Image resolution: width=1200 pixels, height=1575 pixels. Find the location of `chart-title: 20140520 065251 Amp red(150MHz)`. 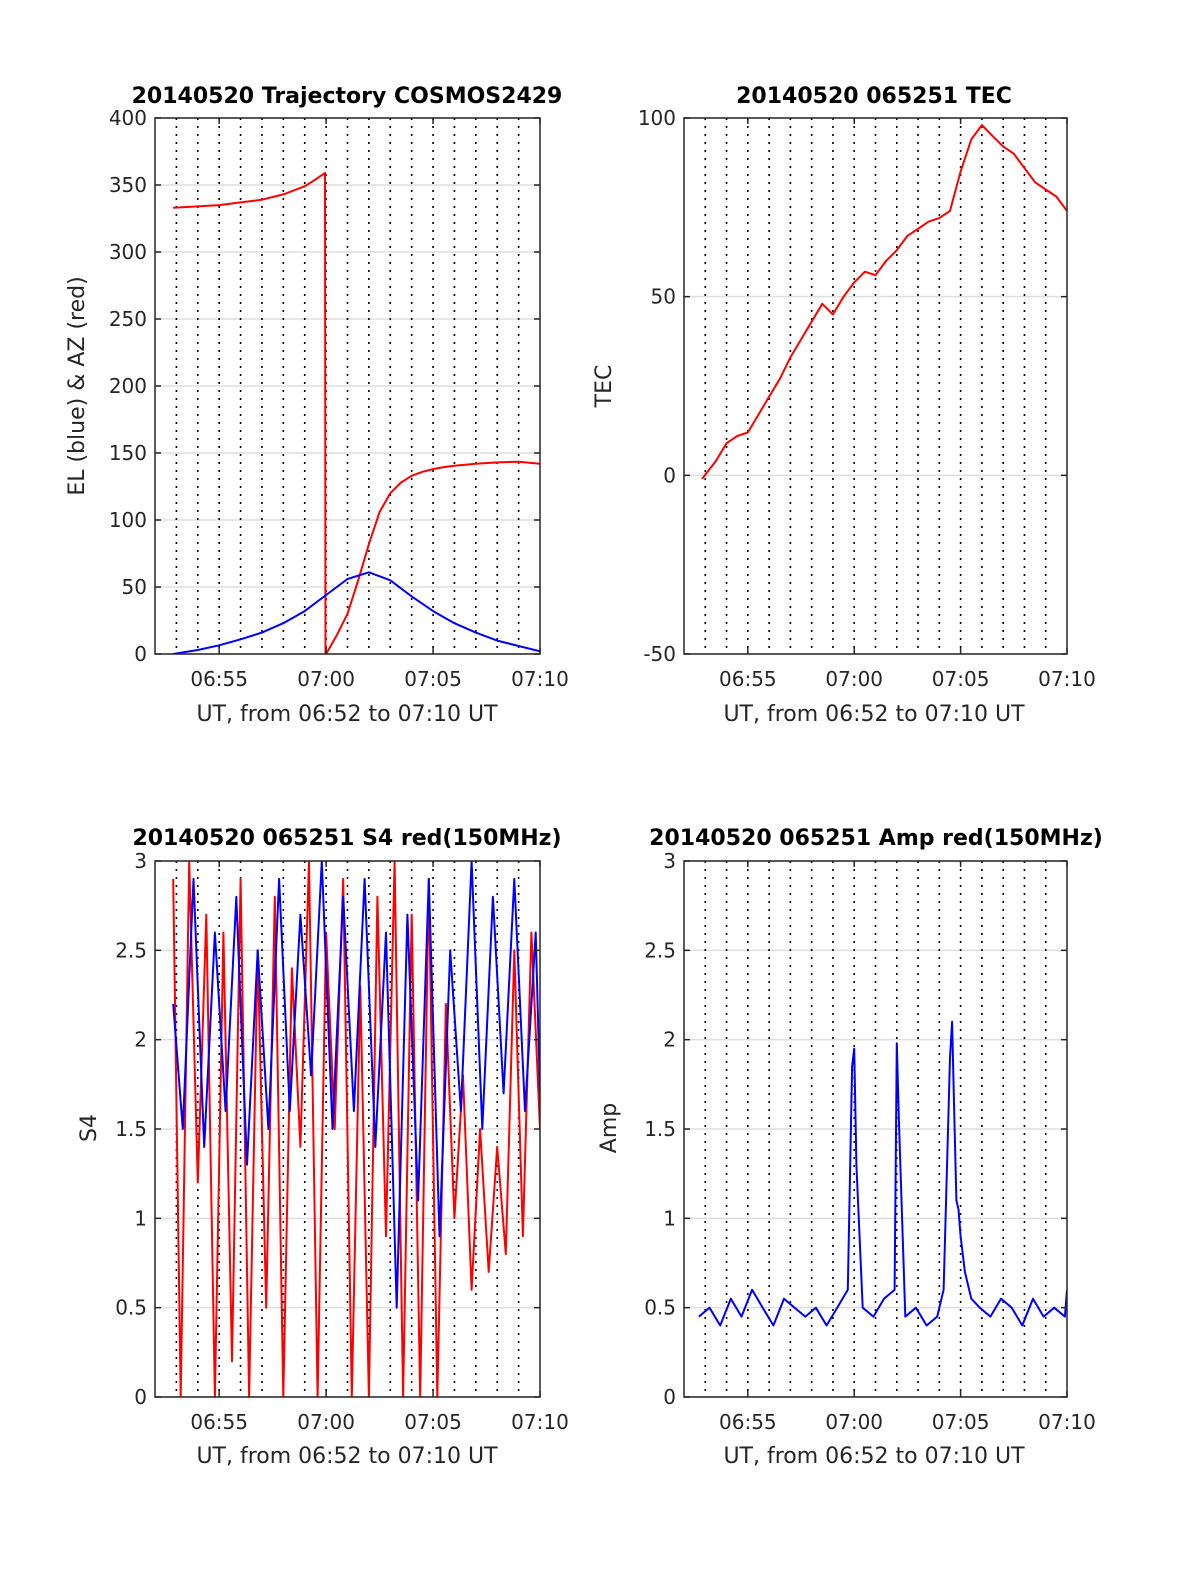

chart-title: 20140520 065251 Amp red(150MHz) is located at coordinates (876, 838).